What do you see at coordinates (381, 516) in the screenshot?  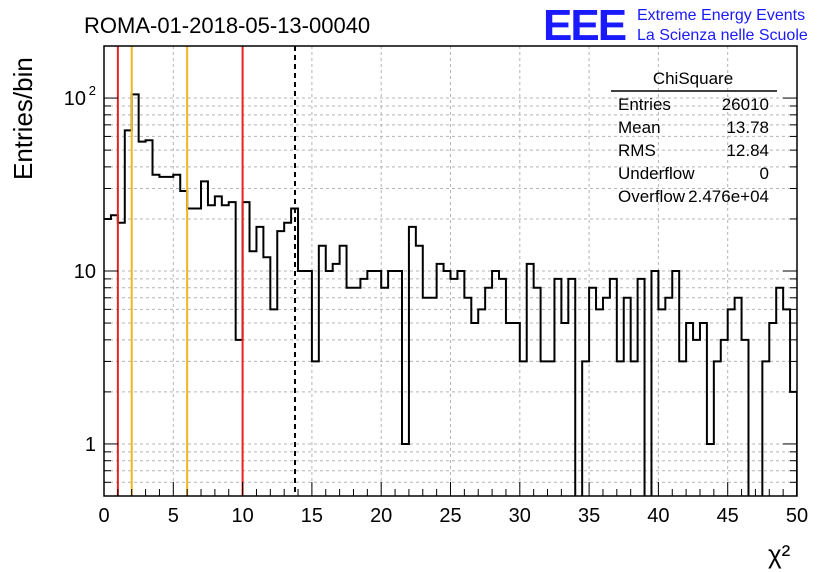 I see `x-tick-label: 20` at bounding box center [381, 516].